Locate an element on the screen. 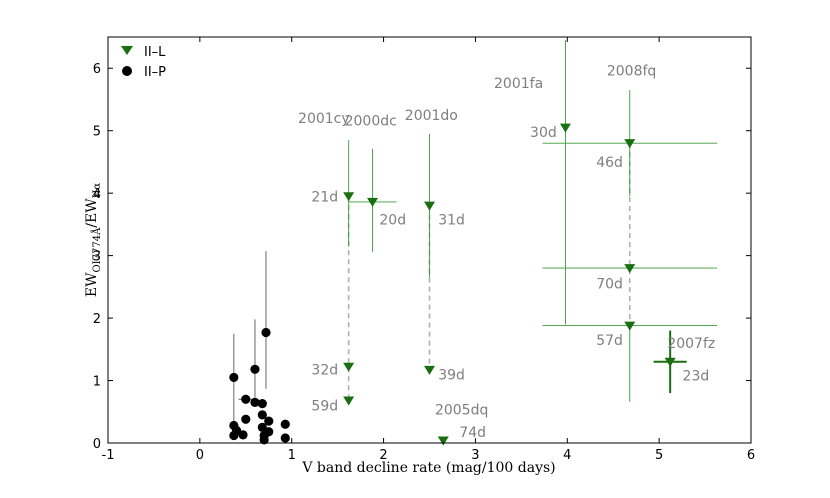 This screenshot has height=498, width=830. y-tick-label: 1 is located at coordinates (97, 382).